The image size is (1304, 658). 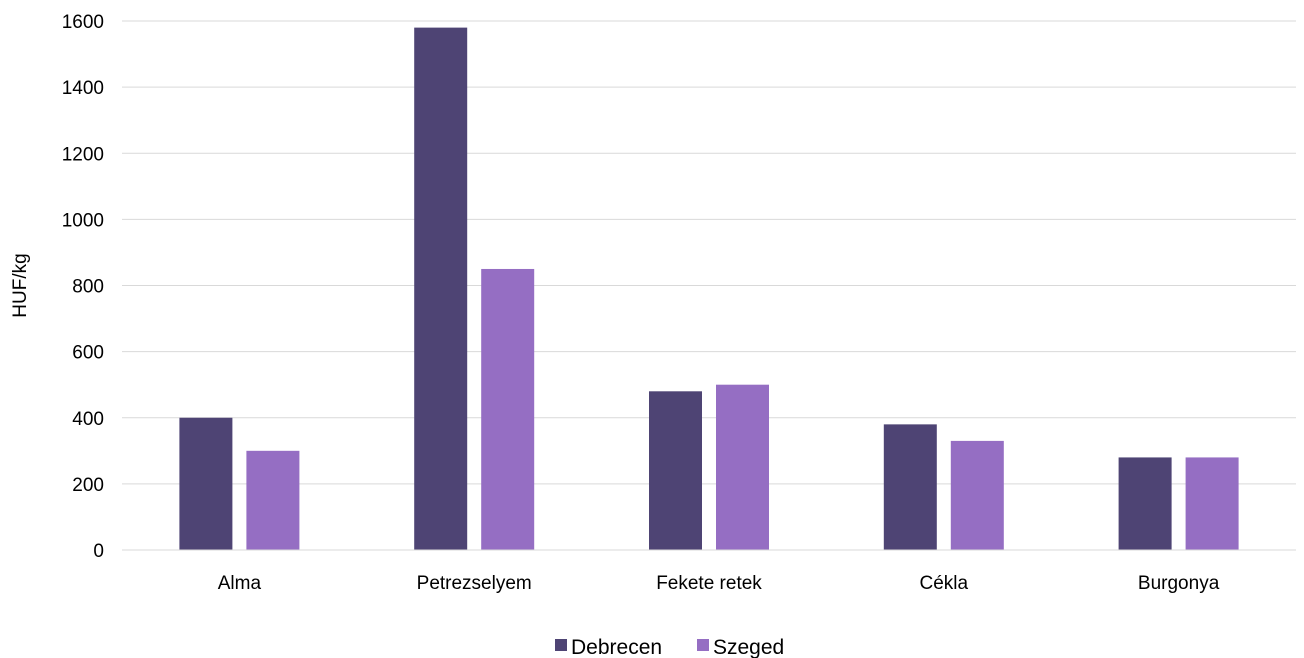 What do you see at coordinates (561, 645) in the screenshot?
I see `legend-swatch-debrecen` at bounding box center [561, 645].